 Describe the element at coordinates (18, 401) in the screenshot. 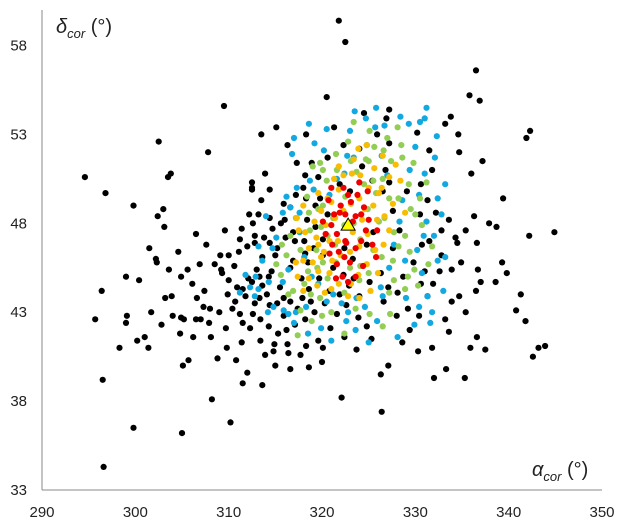

I see `y-tick-label: 38` at that location.